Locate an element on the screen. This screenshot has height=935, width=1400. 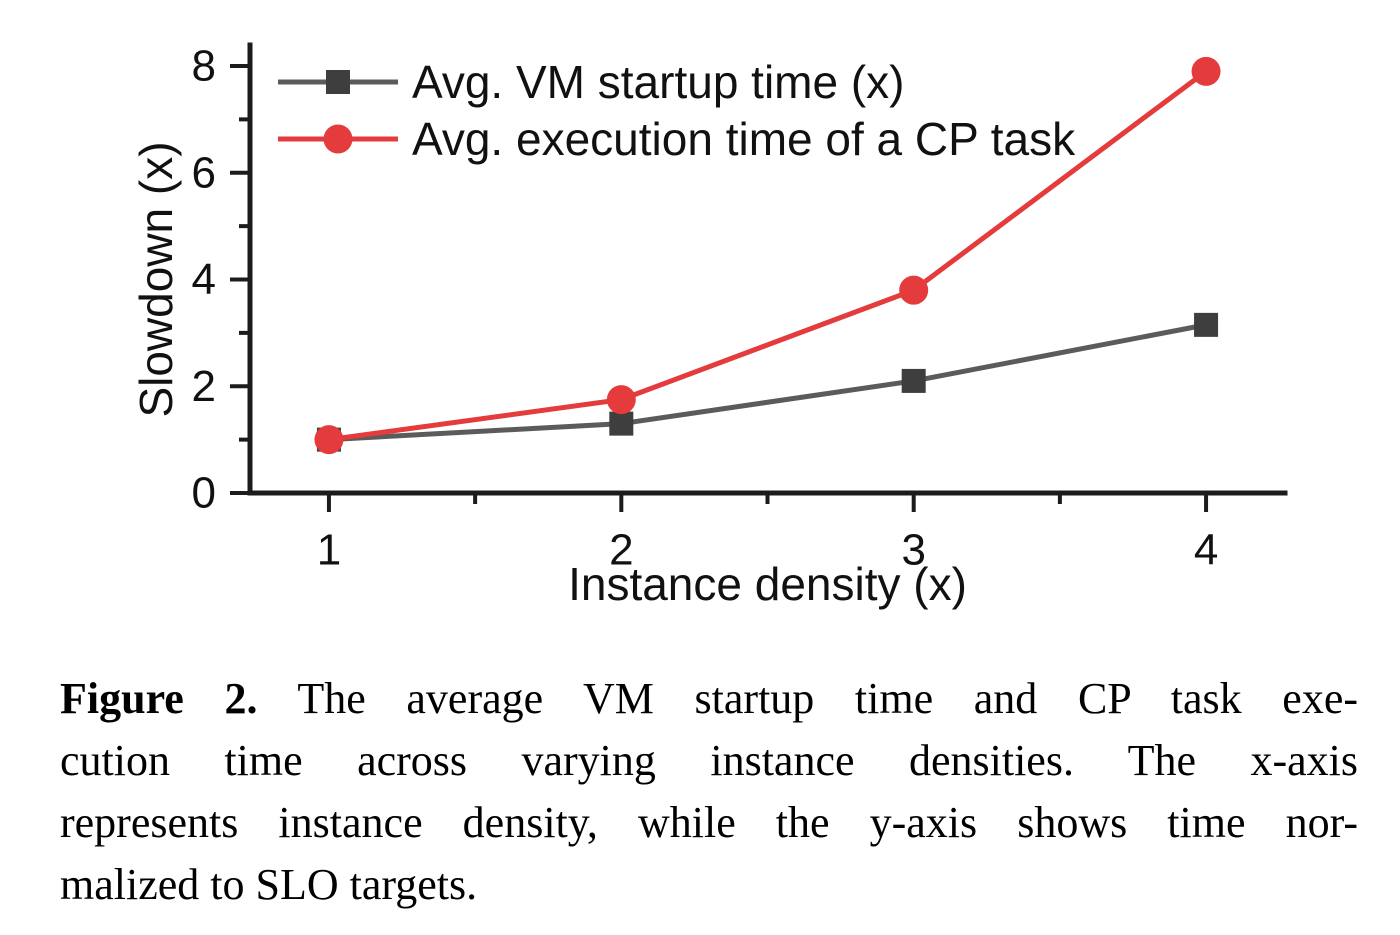
legend-square-marker is located at coordinates (338, 82).